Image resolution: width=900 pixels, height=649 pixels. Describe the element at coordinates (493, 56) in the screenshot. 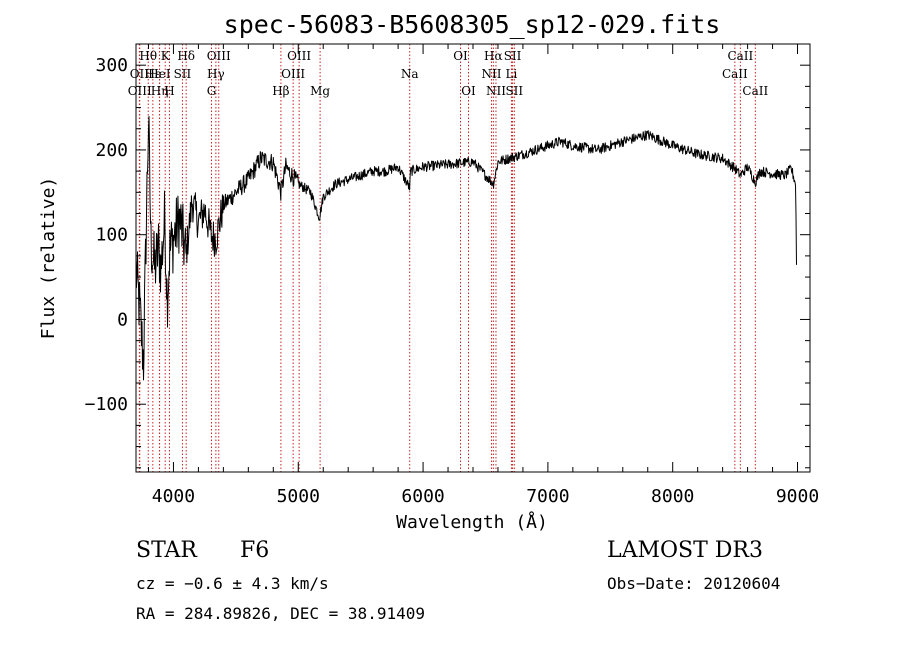

I see `line-label-20: Hα` at that location.